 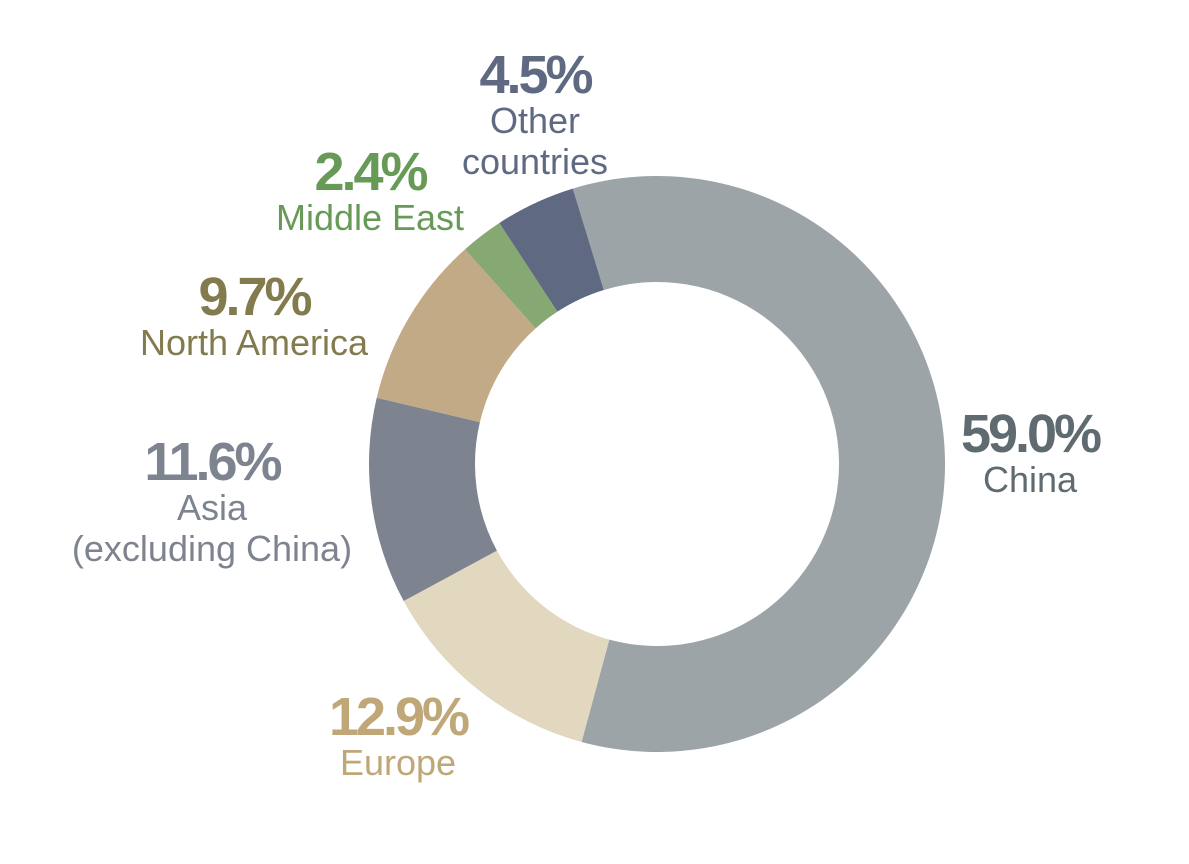 I want to click on slice-other-countries, so click(x=551, y=250).